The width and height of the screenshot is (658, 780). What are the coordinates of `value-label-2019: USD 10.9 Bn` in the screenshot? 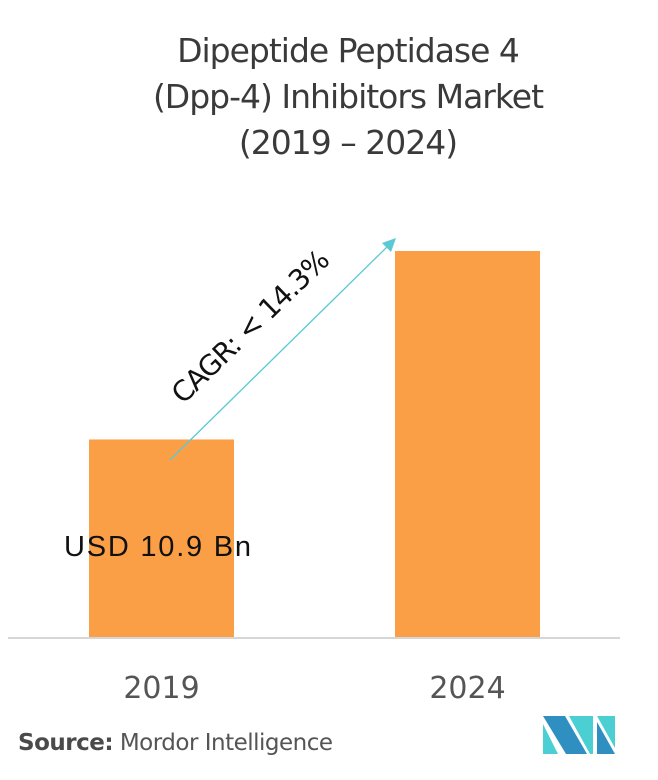 It's located at (157, 547).